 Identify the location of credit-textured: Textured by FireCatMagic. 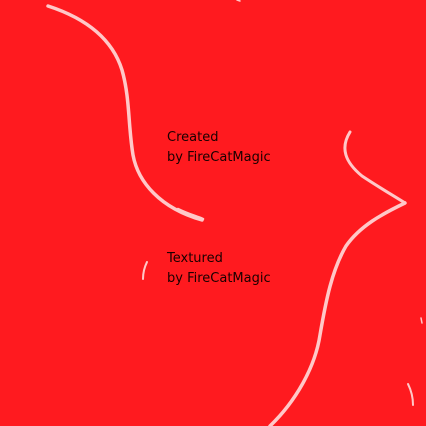
(219, 269).